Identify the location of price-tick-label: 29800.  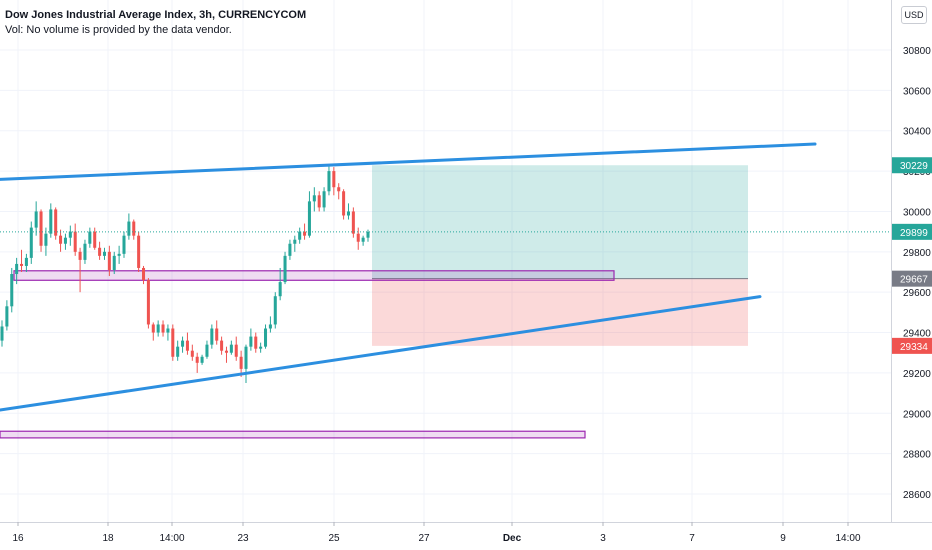
(917, 253).